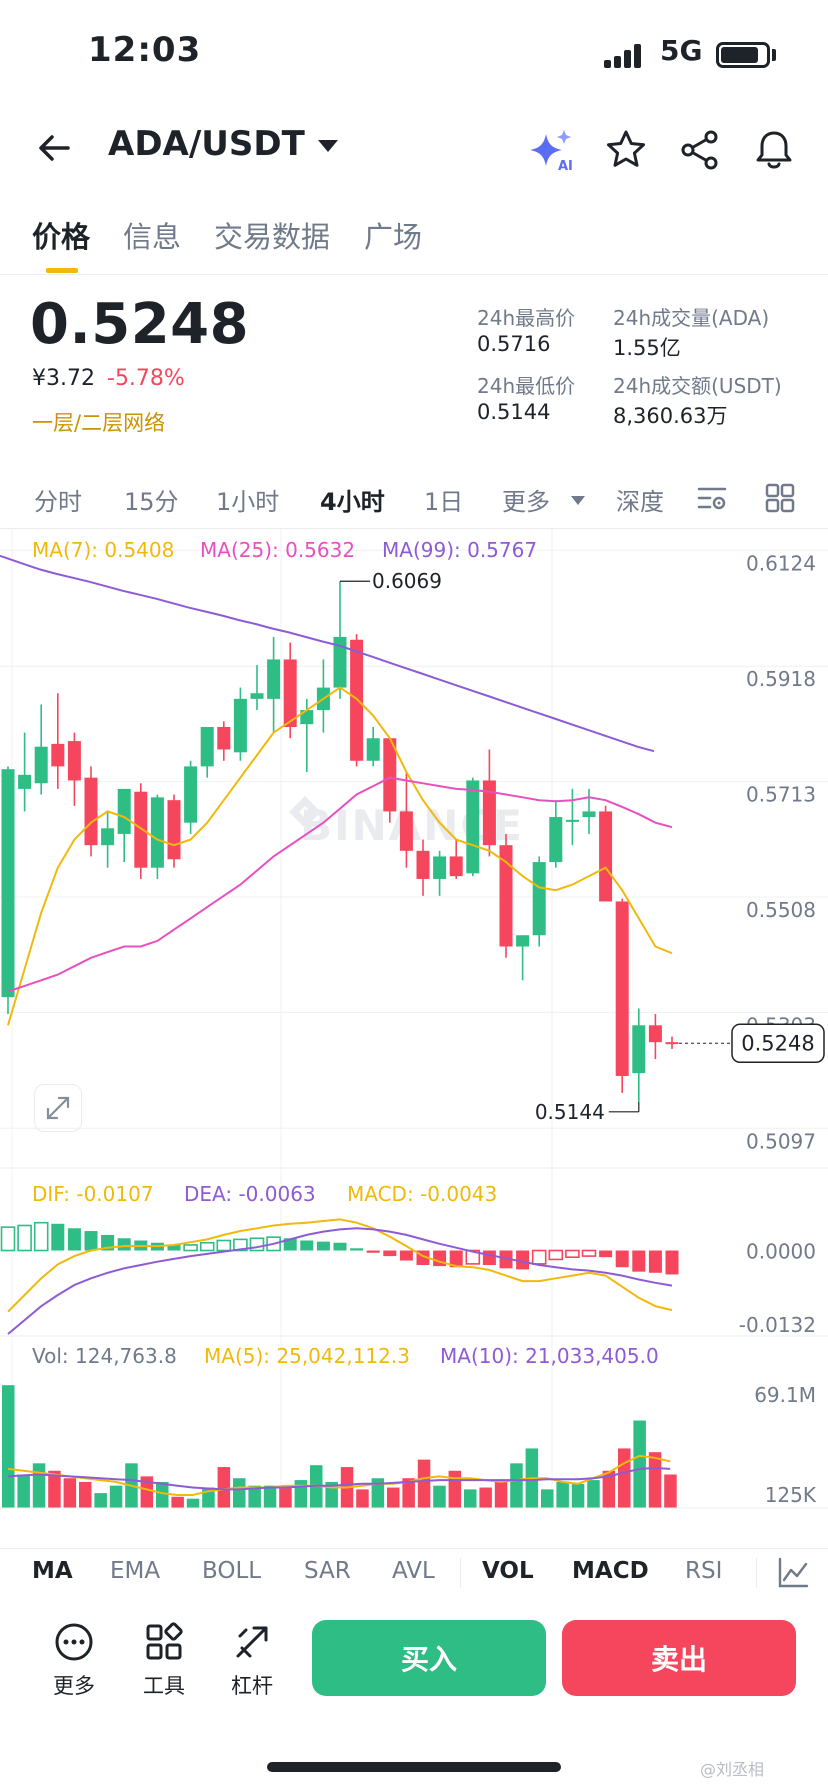  Describe the element at coordinates (640, 502) in the screenshot. I see `interval-depth: 深度` at that location.